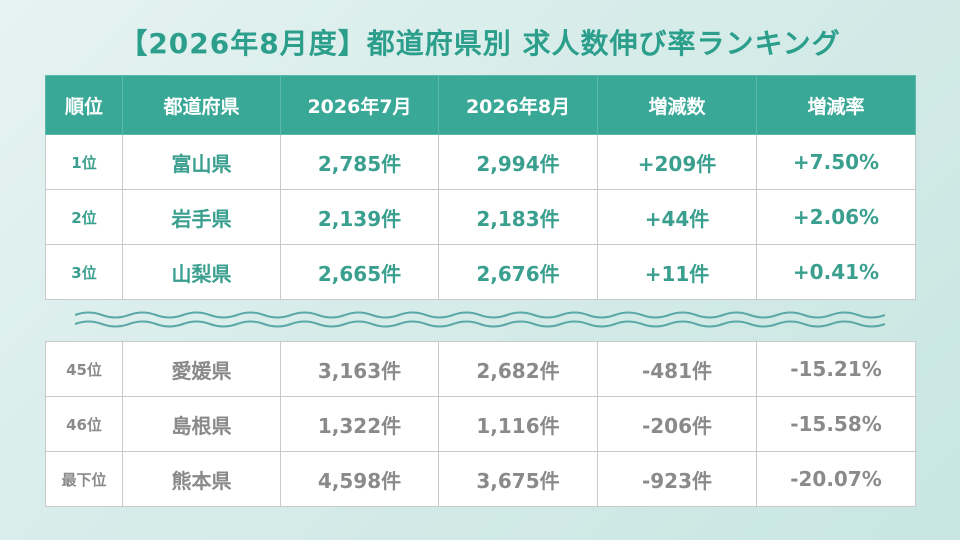 The image size is (960, 540). What do you see at coordinates (84, 105) in the screenshot?
I see `header-rank: 順位` at bounding box center [84, 105].